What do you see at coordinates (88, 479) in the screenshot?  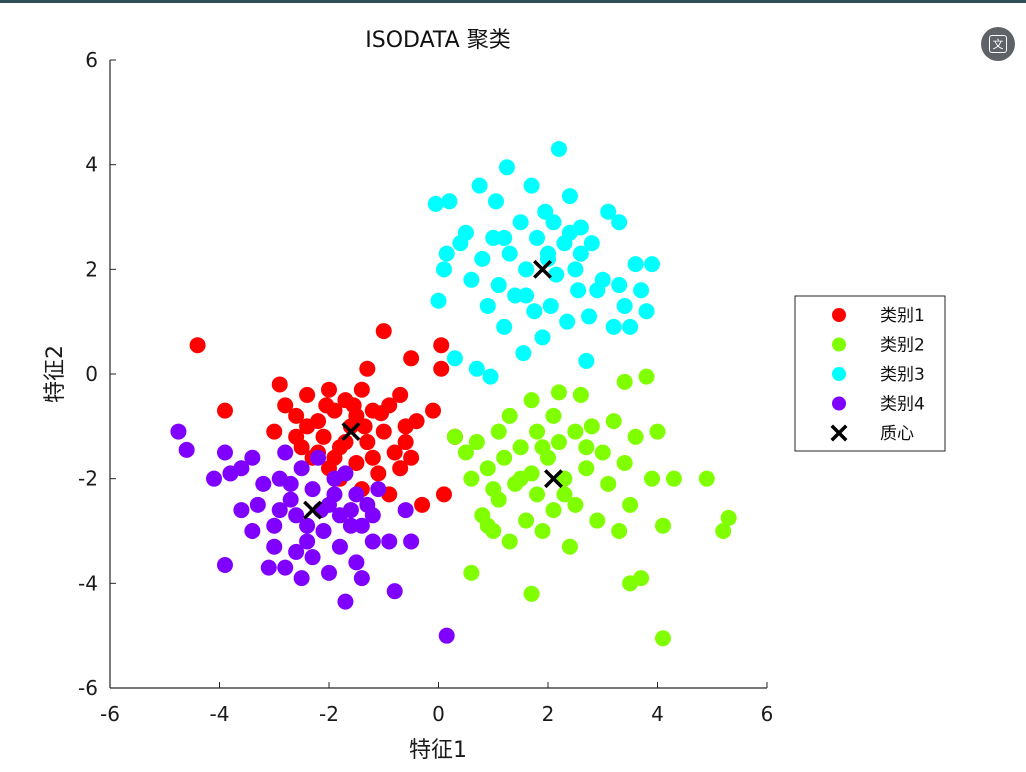 I see `y-tick-label: -2` at bounding box center [88, 479].